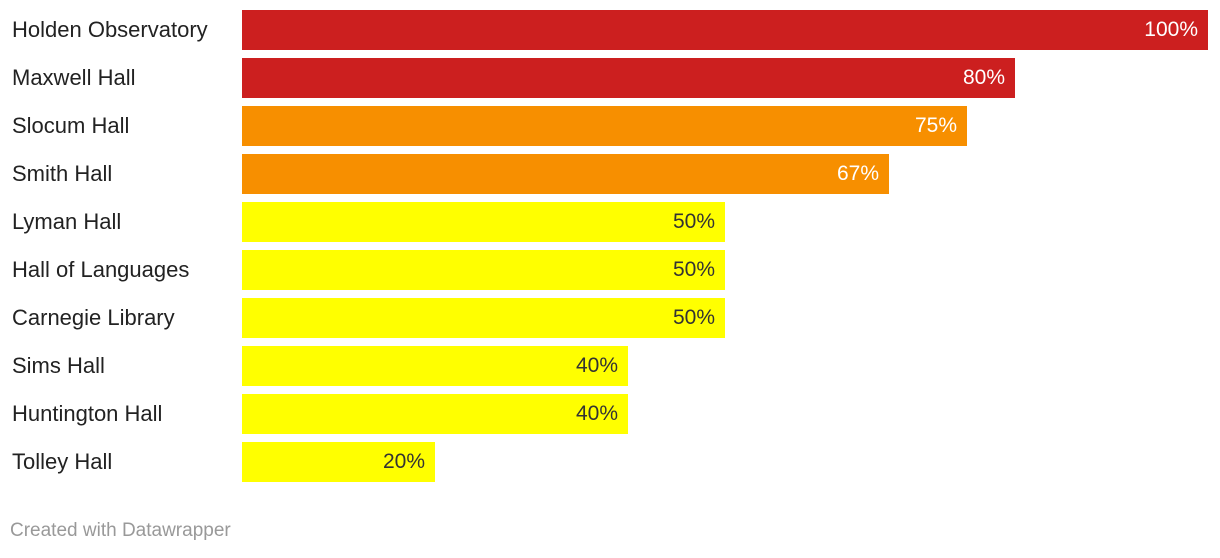  Describe the element at coordinates (67, 221) in the screenshot. I see `category-label: Lyman Hall` at that location.